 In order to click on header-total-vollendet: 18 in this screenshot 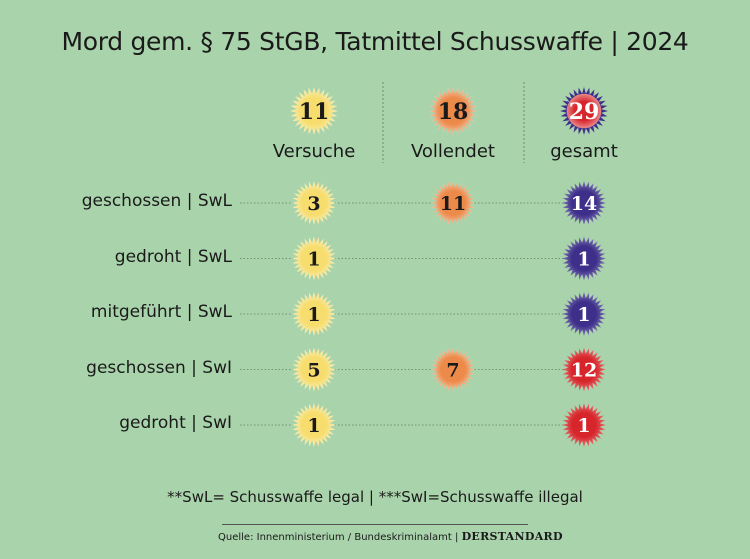, I will do `click(453, 111)`.